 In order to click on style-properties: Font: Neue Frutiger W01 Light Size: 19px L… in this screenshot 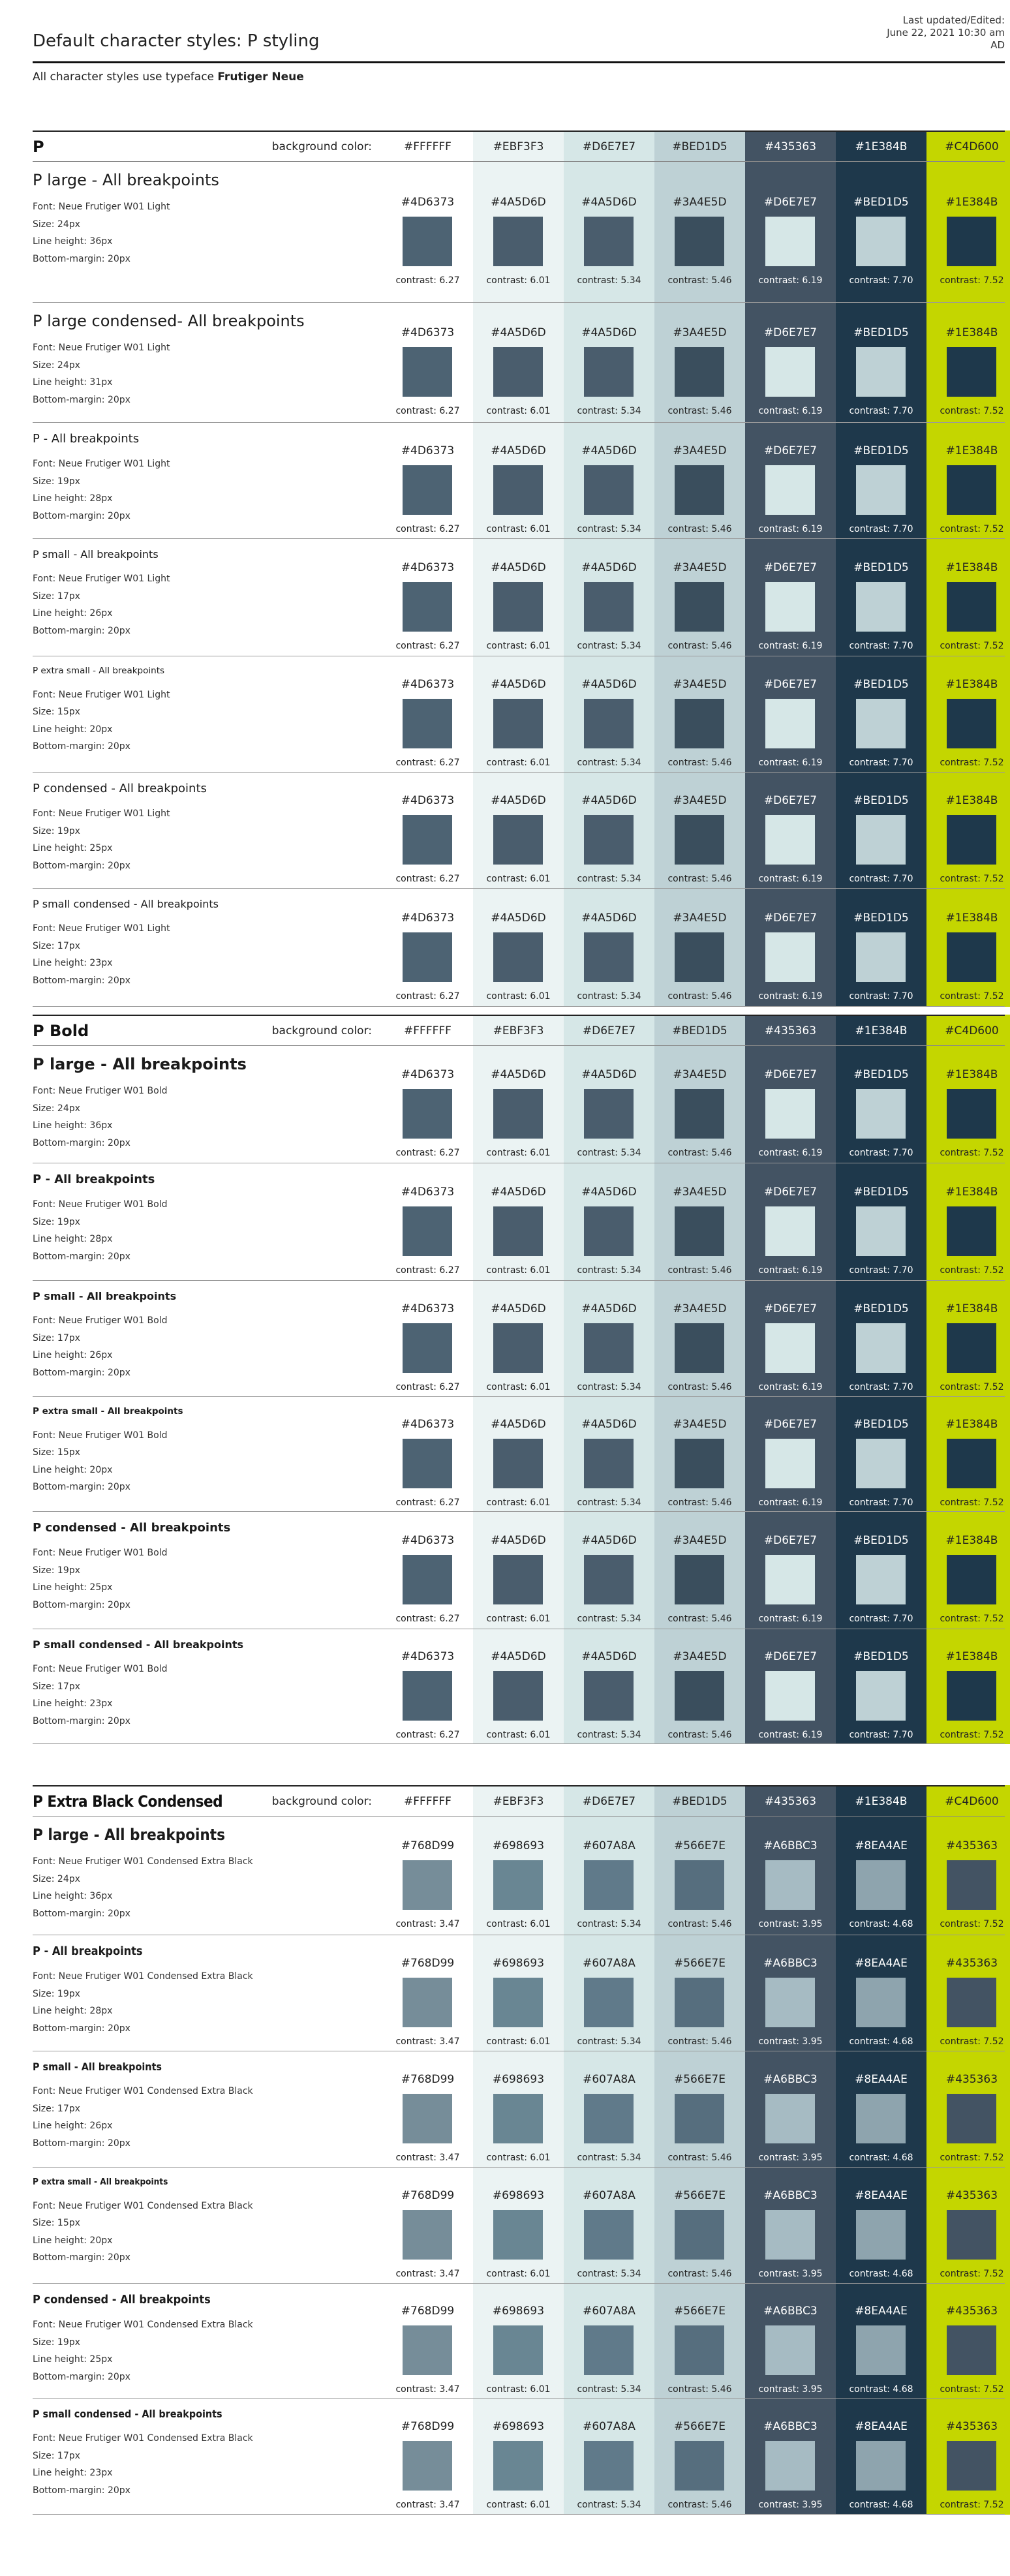, I will do `click(101, 490)`.